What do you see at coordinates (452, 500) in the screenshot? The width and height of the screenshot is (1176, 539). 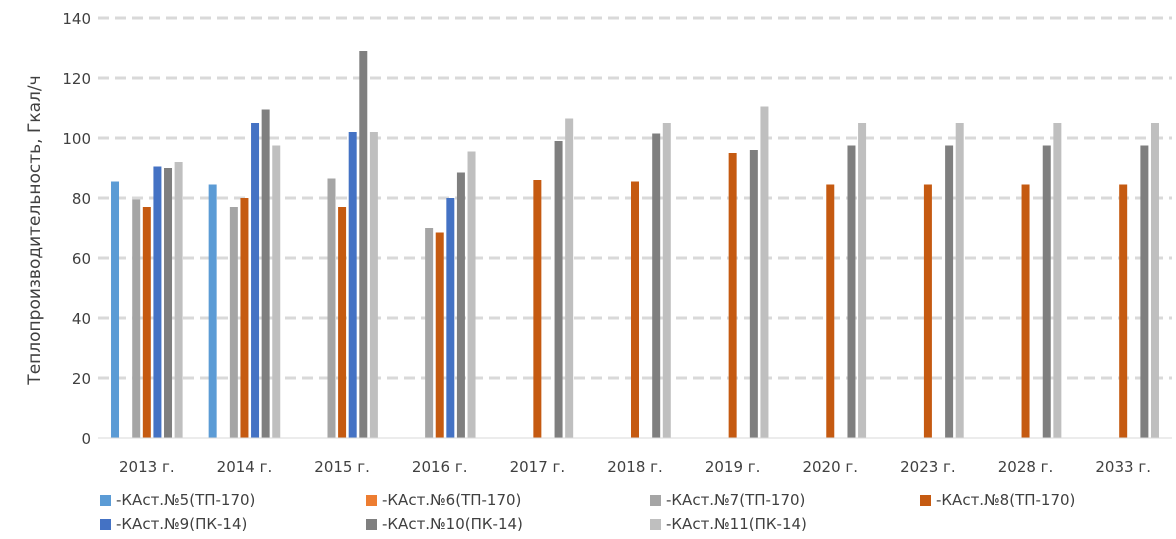 I see `legend-label: -КАст.№6(ТП-170)` at bounding box center [452, 500].